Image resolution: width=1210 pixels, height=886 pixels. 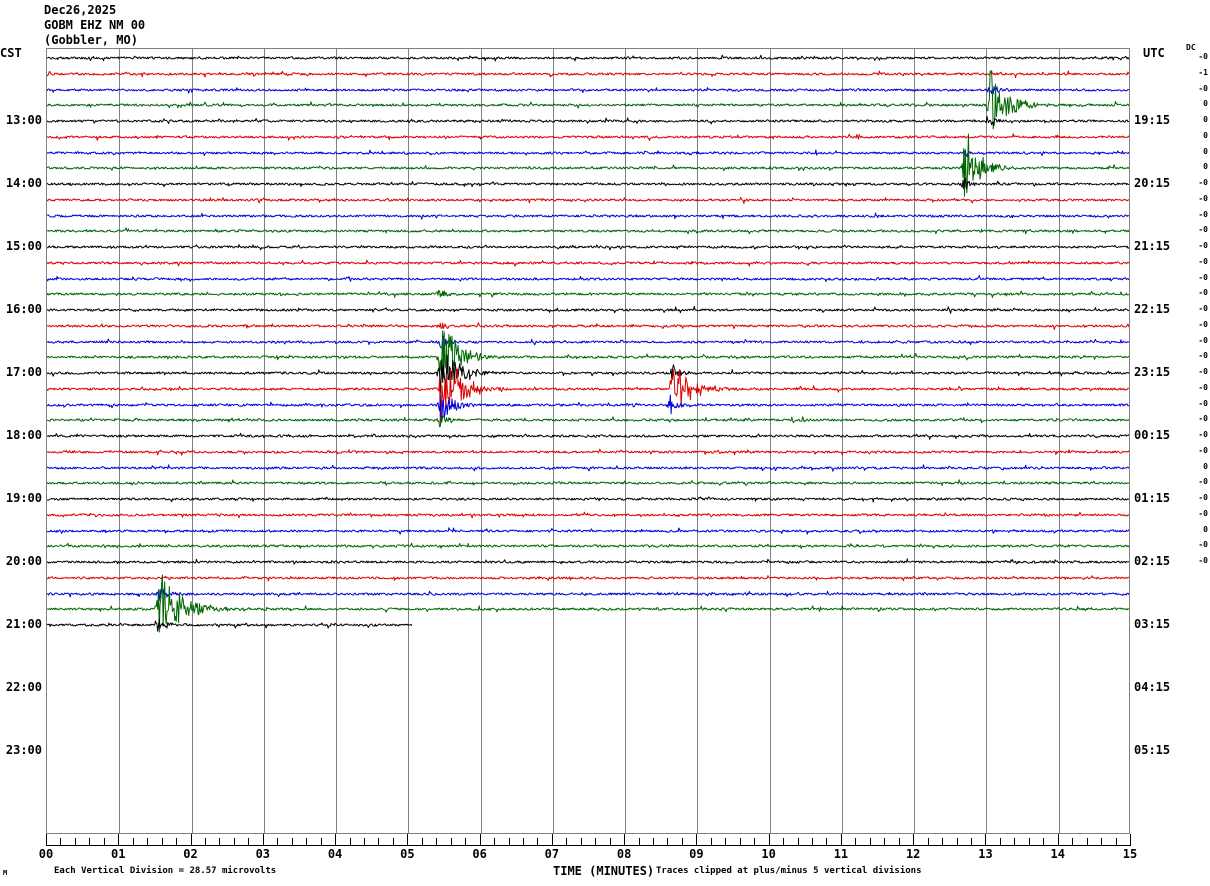 What do you see at coordinates (23, 246) in the screenshot?
I see `left-time-label-1500: 15:00` at bounding box center [23, 246].